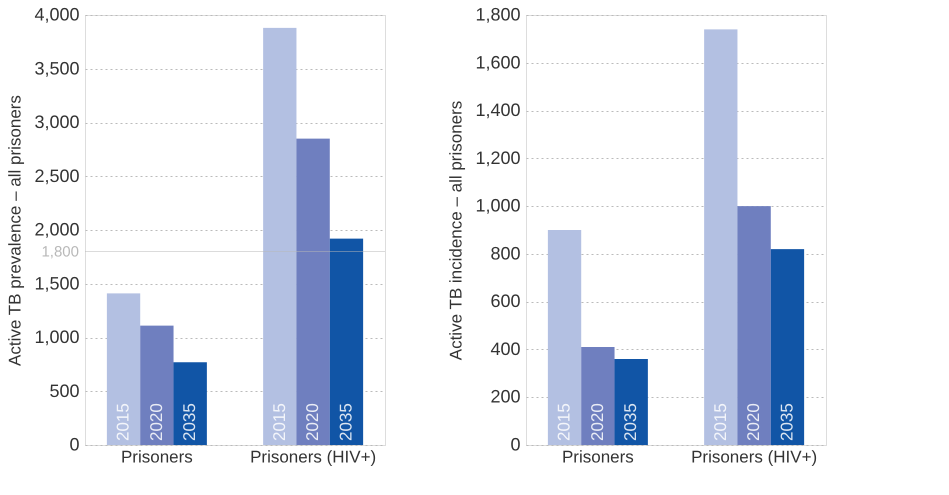 This screenshot has width=949, height=495. Describe the element at coordinates (57, 230) in the screenshot. I see `y-tick-label: 2,000` at that location.